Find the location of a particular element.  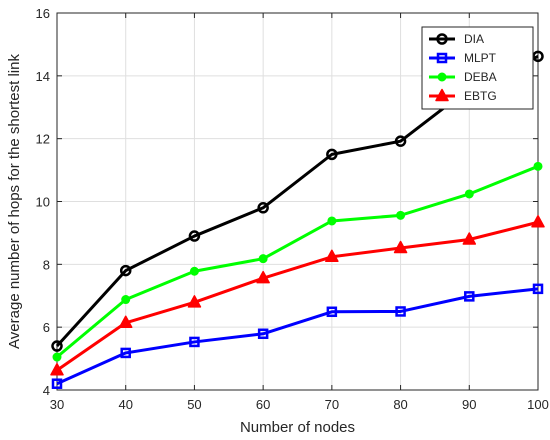

x-tick-label: 100 is located at coordinates (538, 404).